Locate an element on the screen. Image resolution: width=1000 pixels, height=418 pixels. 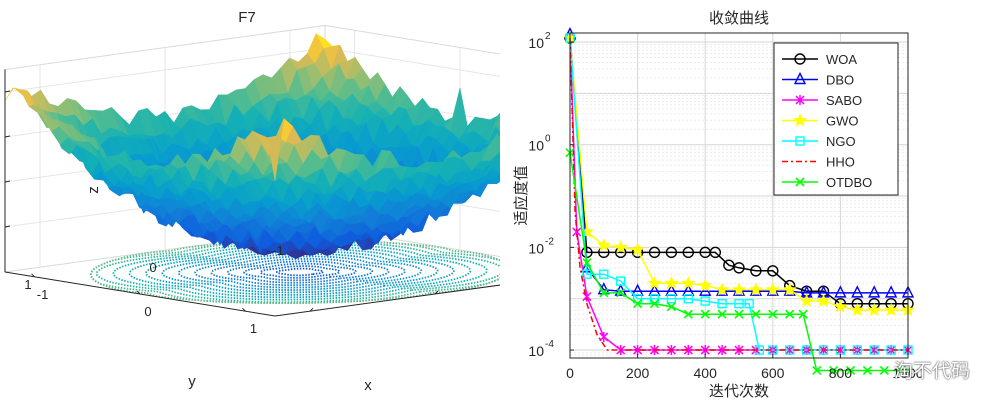
y-tick-exponent: 2 is located at coordinates (548, 36).